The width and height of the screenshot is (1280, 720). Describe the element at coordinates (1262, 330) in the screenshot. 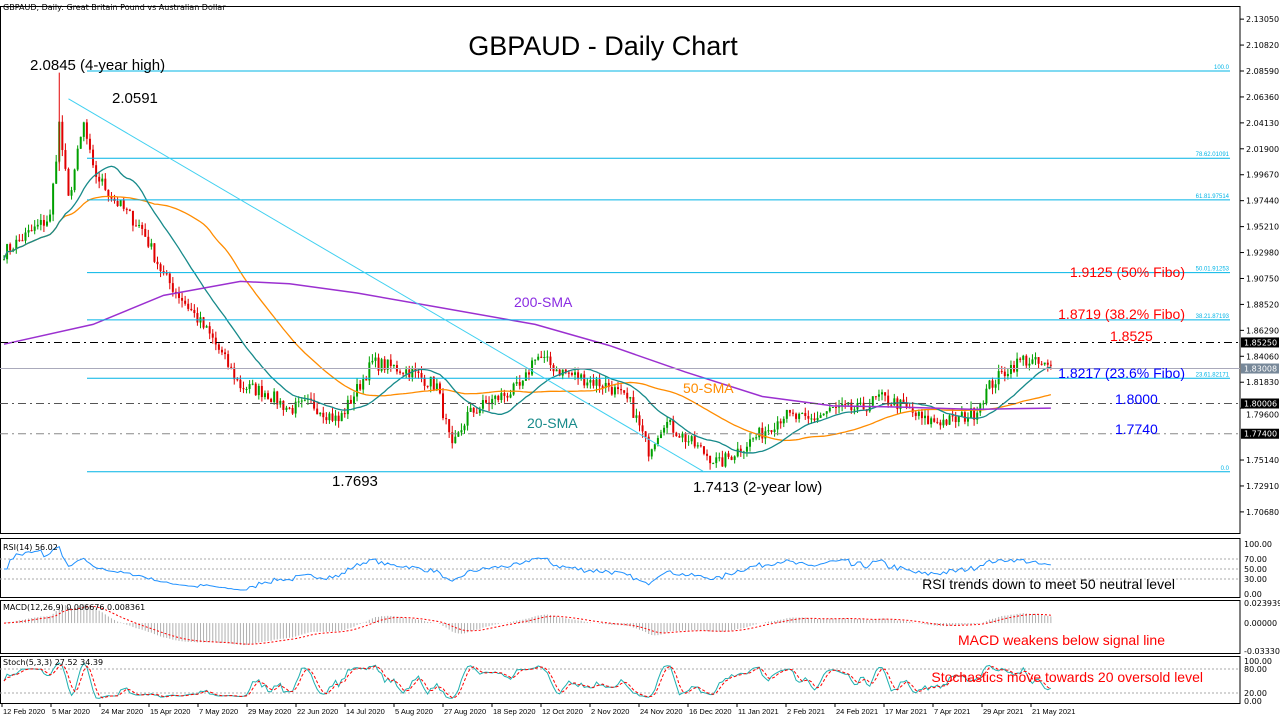

I see `y-tick-label: 1.86290` at that location.